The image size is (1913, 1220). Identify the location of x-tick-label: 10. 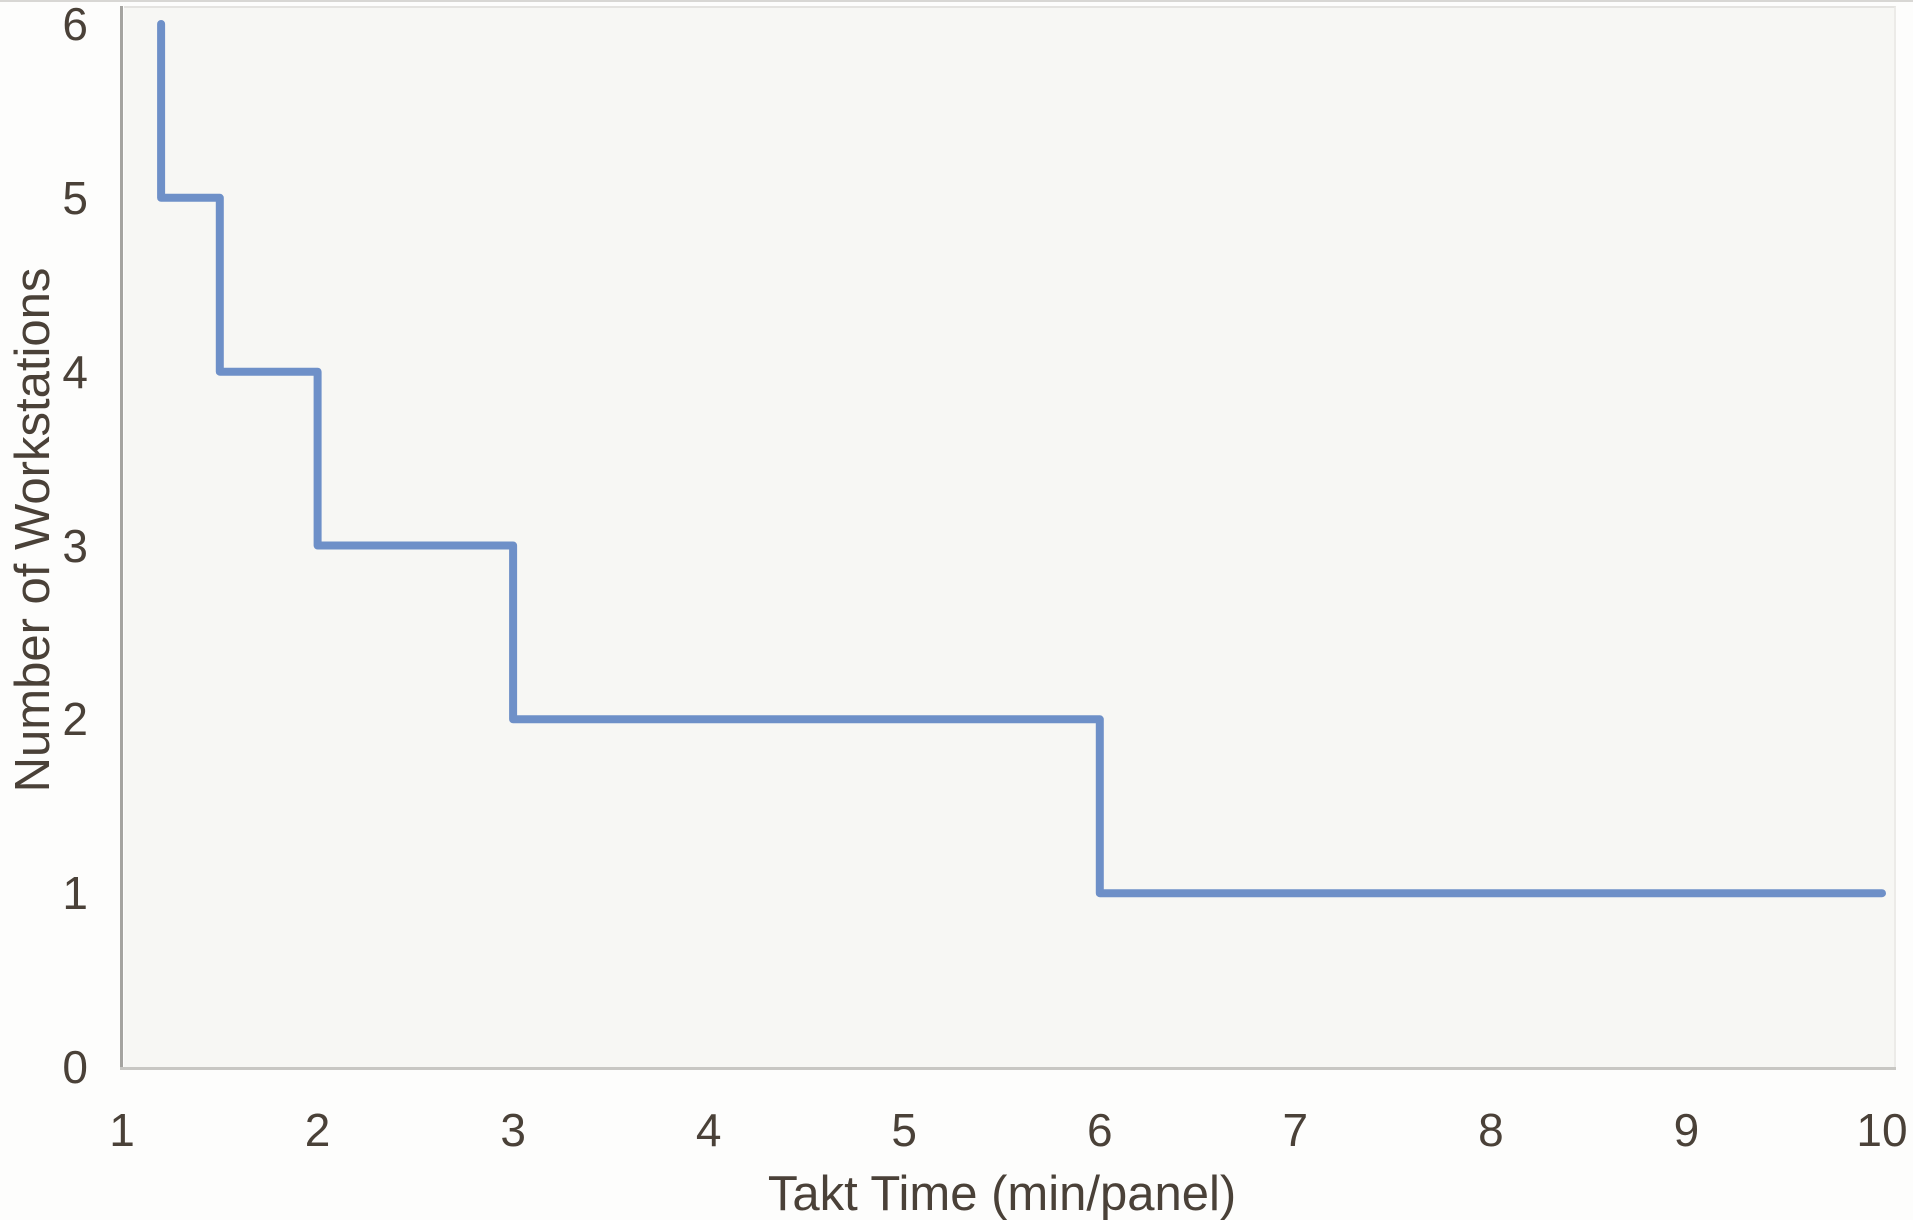
(1882, 1130).